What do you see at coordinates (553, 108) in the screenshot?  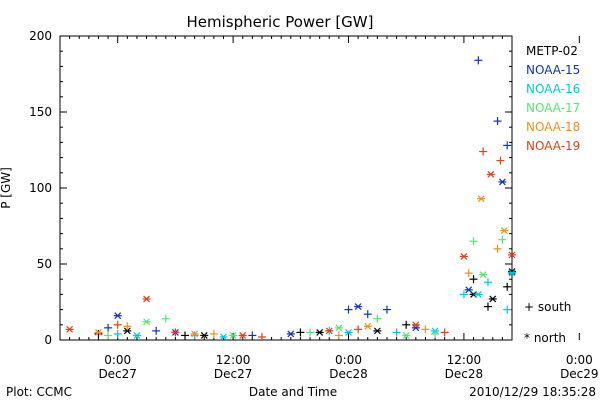 I see `legend-entry: NOAA-17` at bounding box center [553, 108].